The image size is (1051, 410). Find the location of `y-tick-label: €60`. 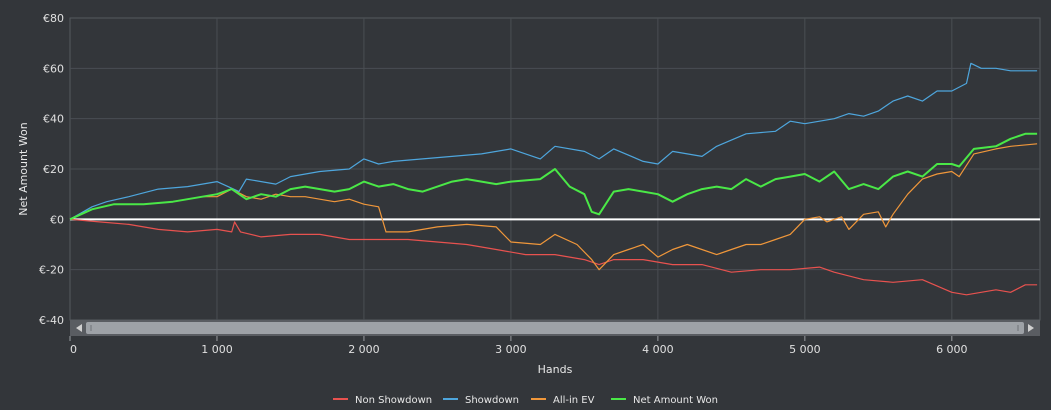

y-tick-label: €60 is located at coordinates (53, 68).